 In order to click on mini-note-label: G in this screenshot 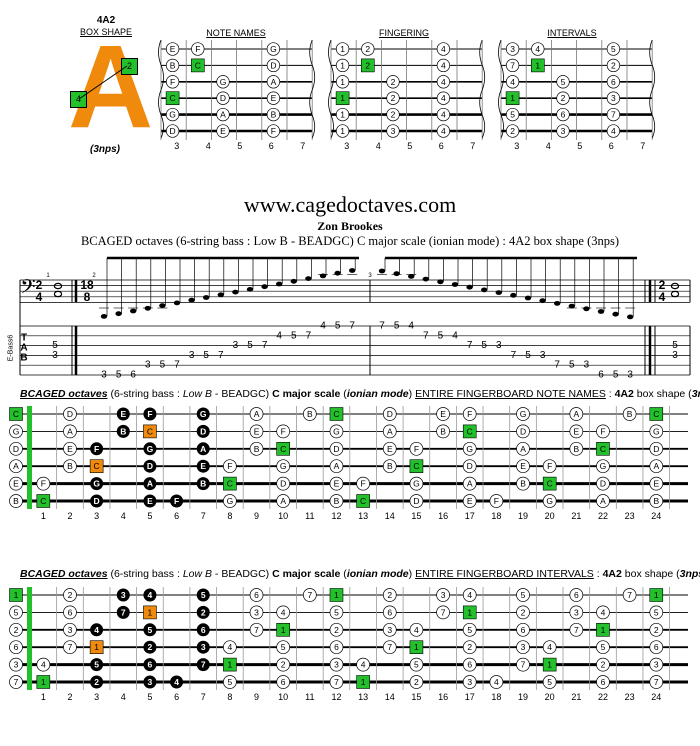, I will do `click(172, 115)`.